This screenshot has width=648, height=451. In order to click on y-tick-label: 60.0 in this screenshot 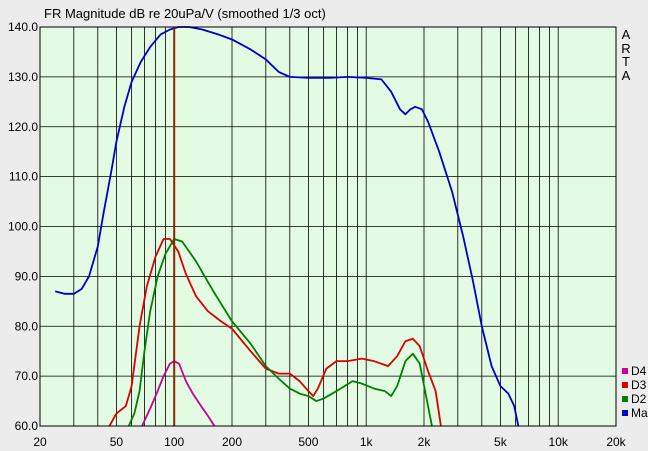, I will do `click(27, 426)`.